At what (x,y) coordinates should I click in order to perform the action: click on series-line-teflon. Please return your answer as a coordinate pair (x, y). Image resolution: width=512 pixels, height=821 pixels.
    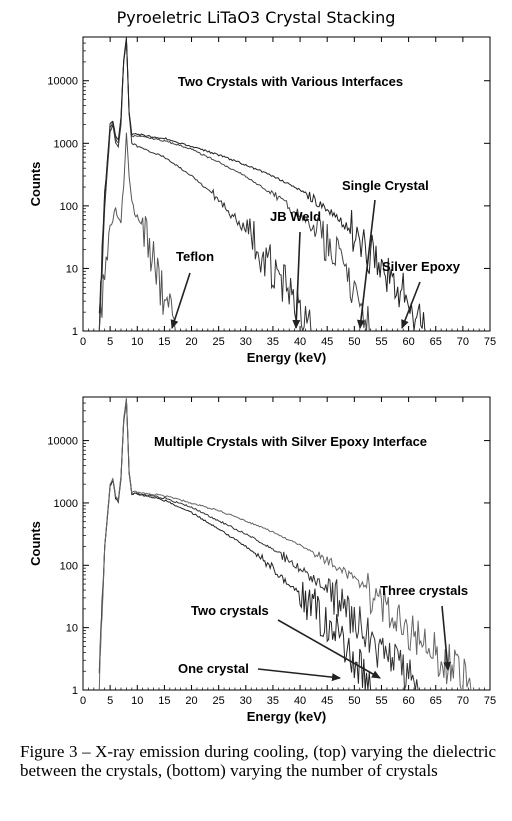
    Looking at the image, I should click on (137, 231).